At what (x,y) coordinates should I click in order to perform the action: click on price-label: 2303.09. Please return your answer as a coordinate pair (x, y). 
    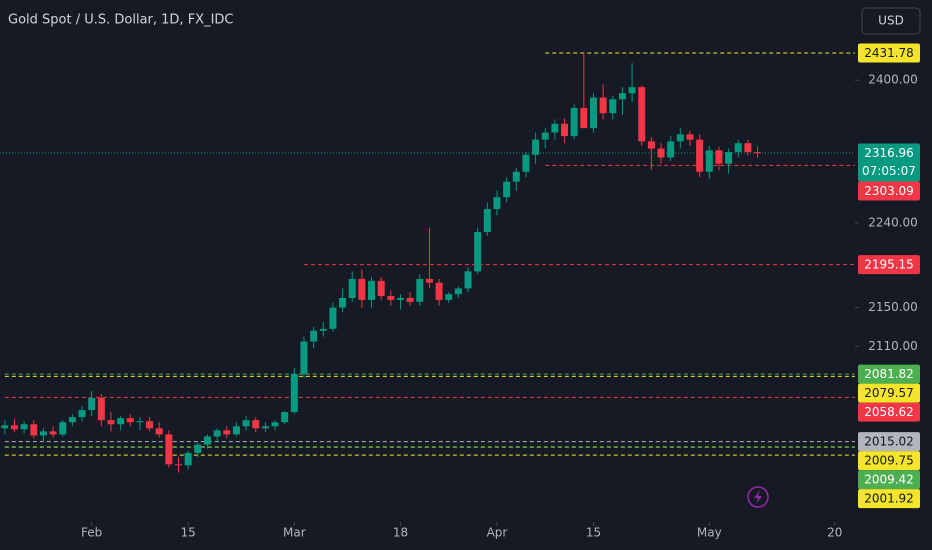
    Looking at the image, I should click on (889, 191).